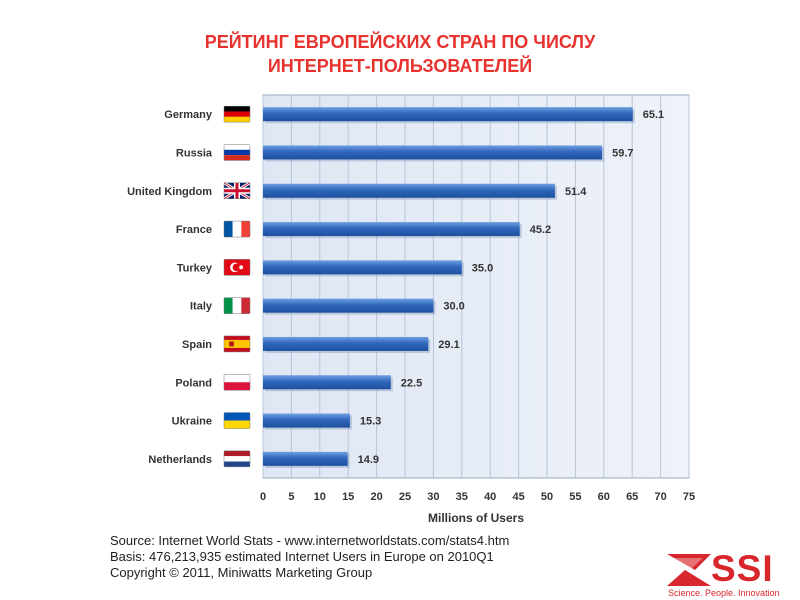 The height and width of the screenshot is (600, 800). I want to click on title-line-1: РЕЙТИНГ ЕВРОПЕЙСКИХ СТРАН ПО ЧИСЛУ, so click(400, 42).